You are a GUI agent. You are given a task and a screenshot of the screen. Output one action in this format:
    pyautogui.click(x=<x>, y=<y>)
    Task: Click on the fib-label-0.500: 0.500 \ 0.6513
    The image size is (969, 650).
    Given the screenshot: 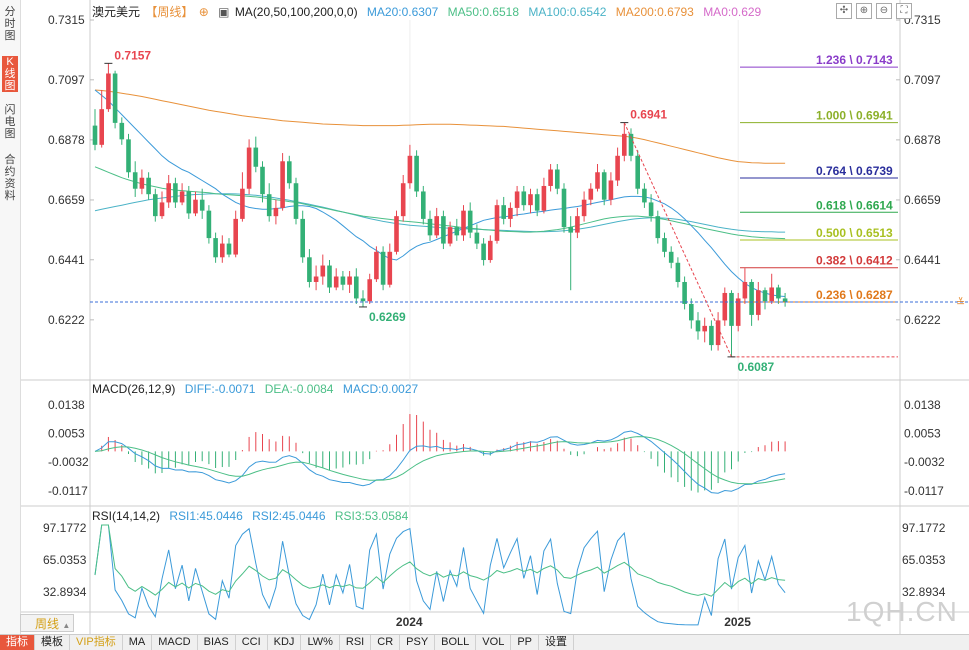 What is the action you would take?
    pyautogui.click(x=854, y=233)
    